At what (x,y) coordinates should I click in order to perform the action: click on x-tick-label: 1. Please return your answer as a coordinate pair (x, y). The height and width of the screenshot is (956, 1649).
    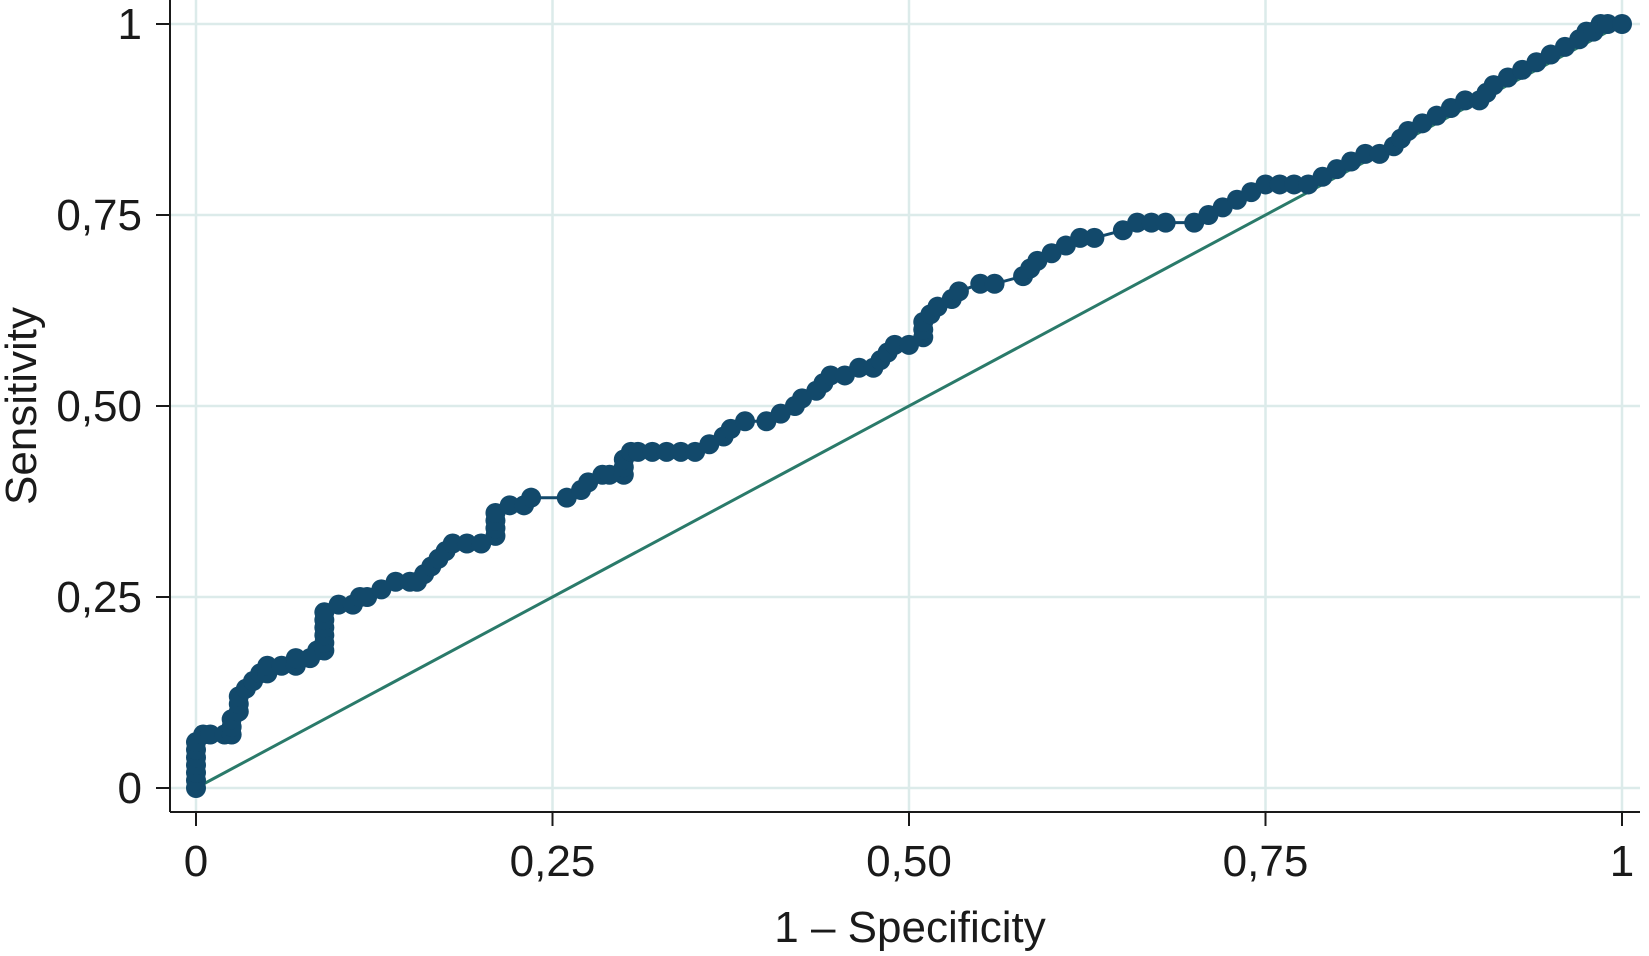
    Looking at the image, I should click on (1622, 861).